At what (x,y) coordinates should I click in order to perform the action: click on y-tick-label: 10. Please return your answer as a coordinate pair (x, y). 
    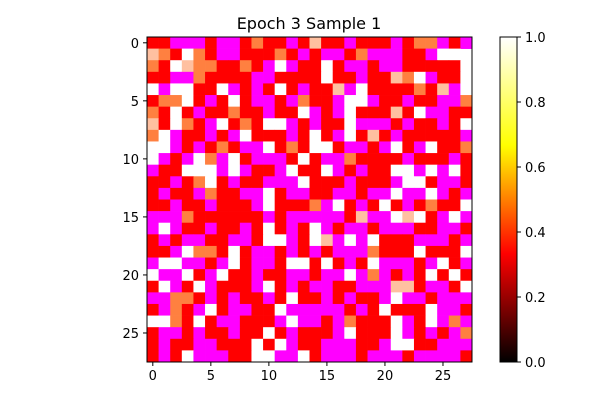
    Looking at the image, I should click on (130, 160).